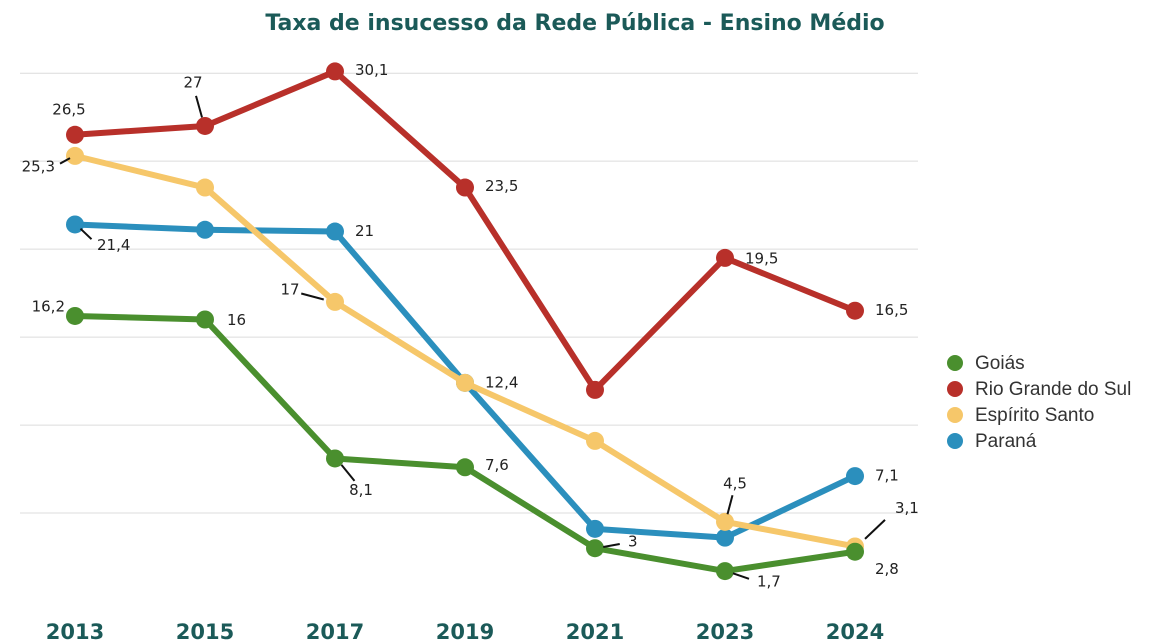 The image size is (1168, 644). Describe the element at coordinates (335, 632) in the screenshot. I see `x-tick-label: 2017` at that location.